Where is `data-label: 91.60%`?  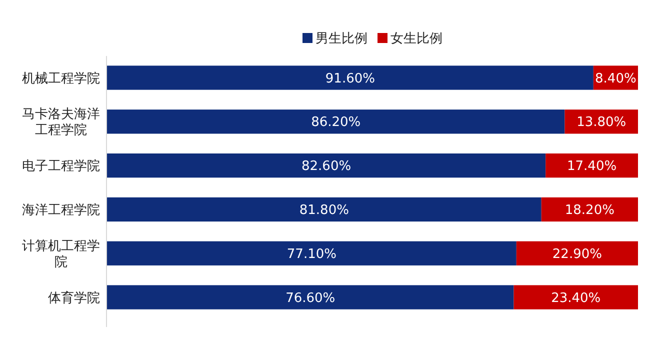
data-label: 91.60% is located at coordinates (350, 78).